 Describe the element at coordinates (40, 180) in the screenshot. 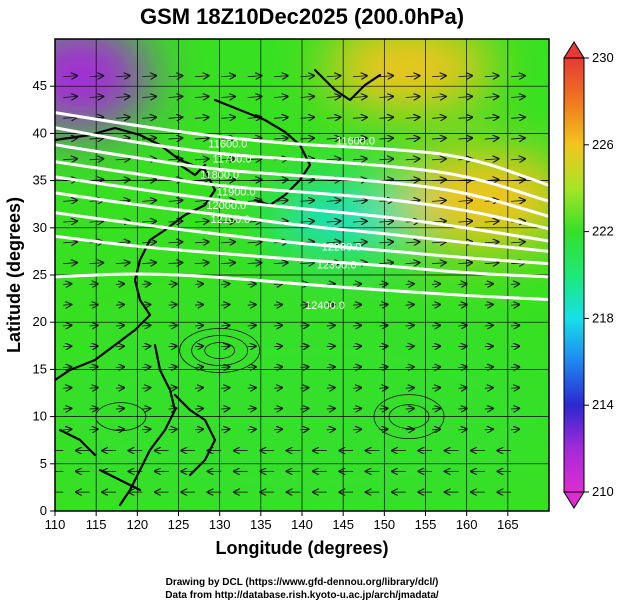

I see `y-tick-label: 35` at that location.